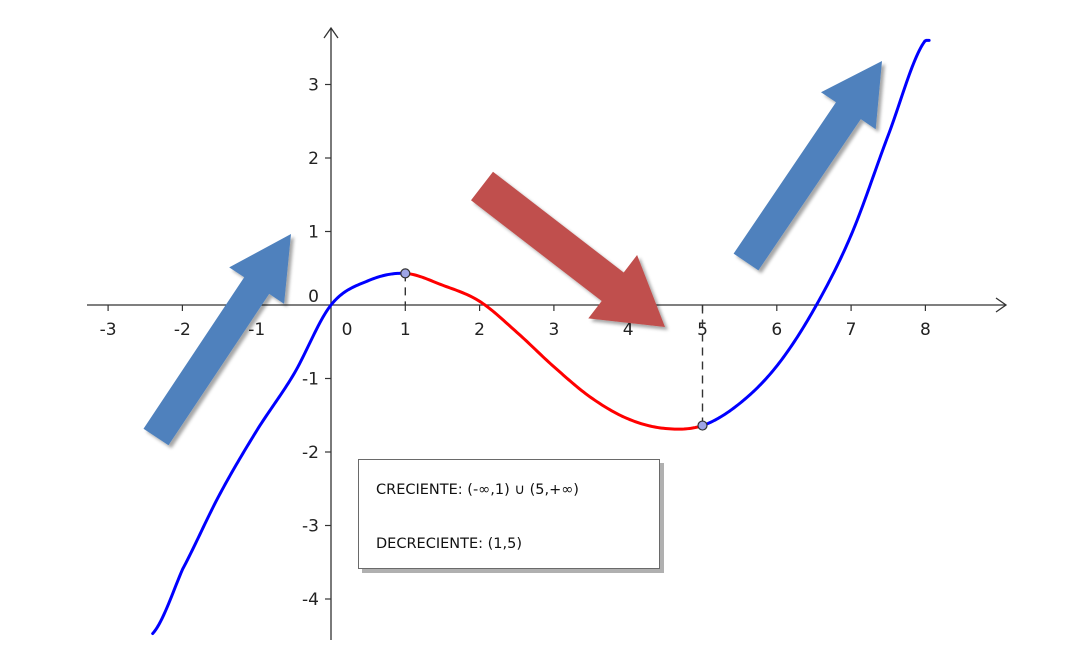 This screenshot has height=662, width=1080. I want to click on y-tick-label: 1, so click(313, 233).